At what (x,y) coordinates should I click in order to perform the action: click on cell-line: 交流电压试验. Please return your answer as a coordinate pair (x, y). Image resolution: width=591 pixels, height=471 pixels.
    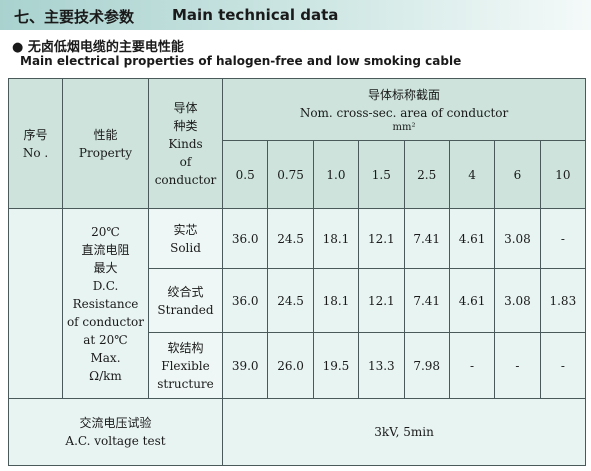
    Looking at the image, I should click on (115, 423).